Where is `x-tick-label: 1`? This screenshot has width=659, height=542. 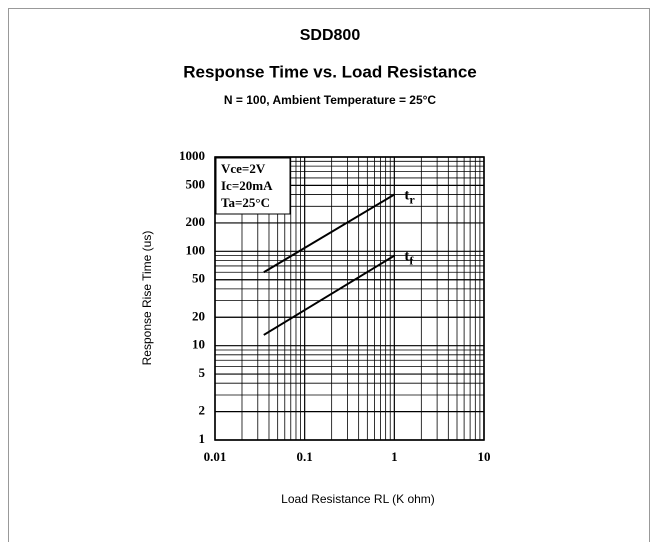 x-tick-label: 1 is located at coordinates (394, 456).